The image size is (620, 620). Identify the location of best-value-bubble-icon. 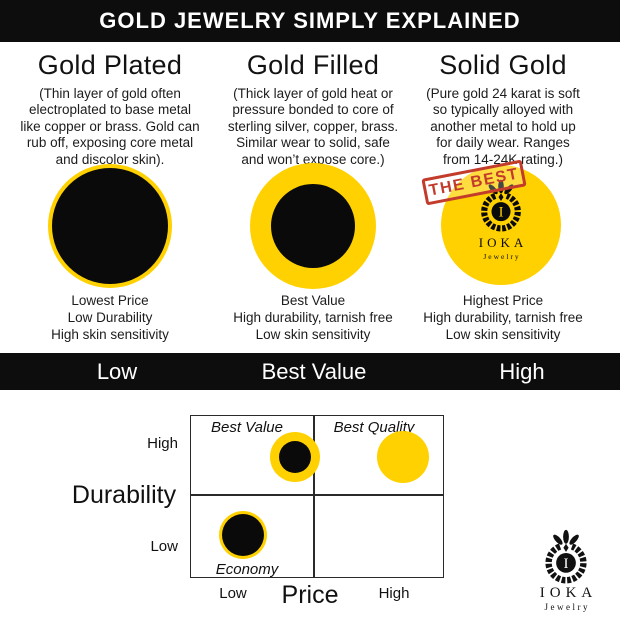
(295, 457).